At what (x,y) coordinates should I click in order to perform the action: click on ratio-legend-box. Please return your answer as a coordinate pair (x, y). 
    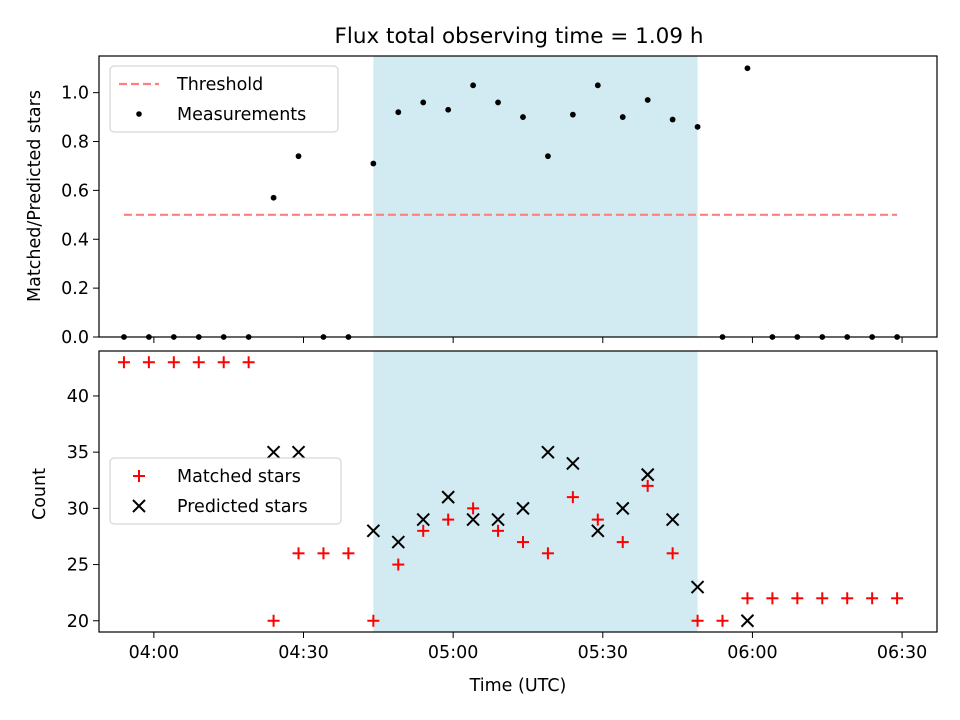
    Looking at the image, I should click on (224, 99).